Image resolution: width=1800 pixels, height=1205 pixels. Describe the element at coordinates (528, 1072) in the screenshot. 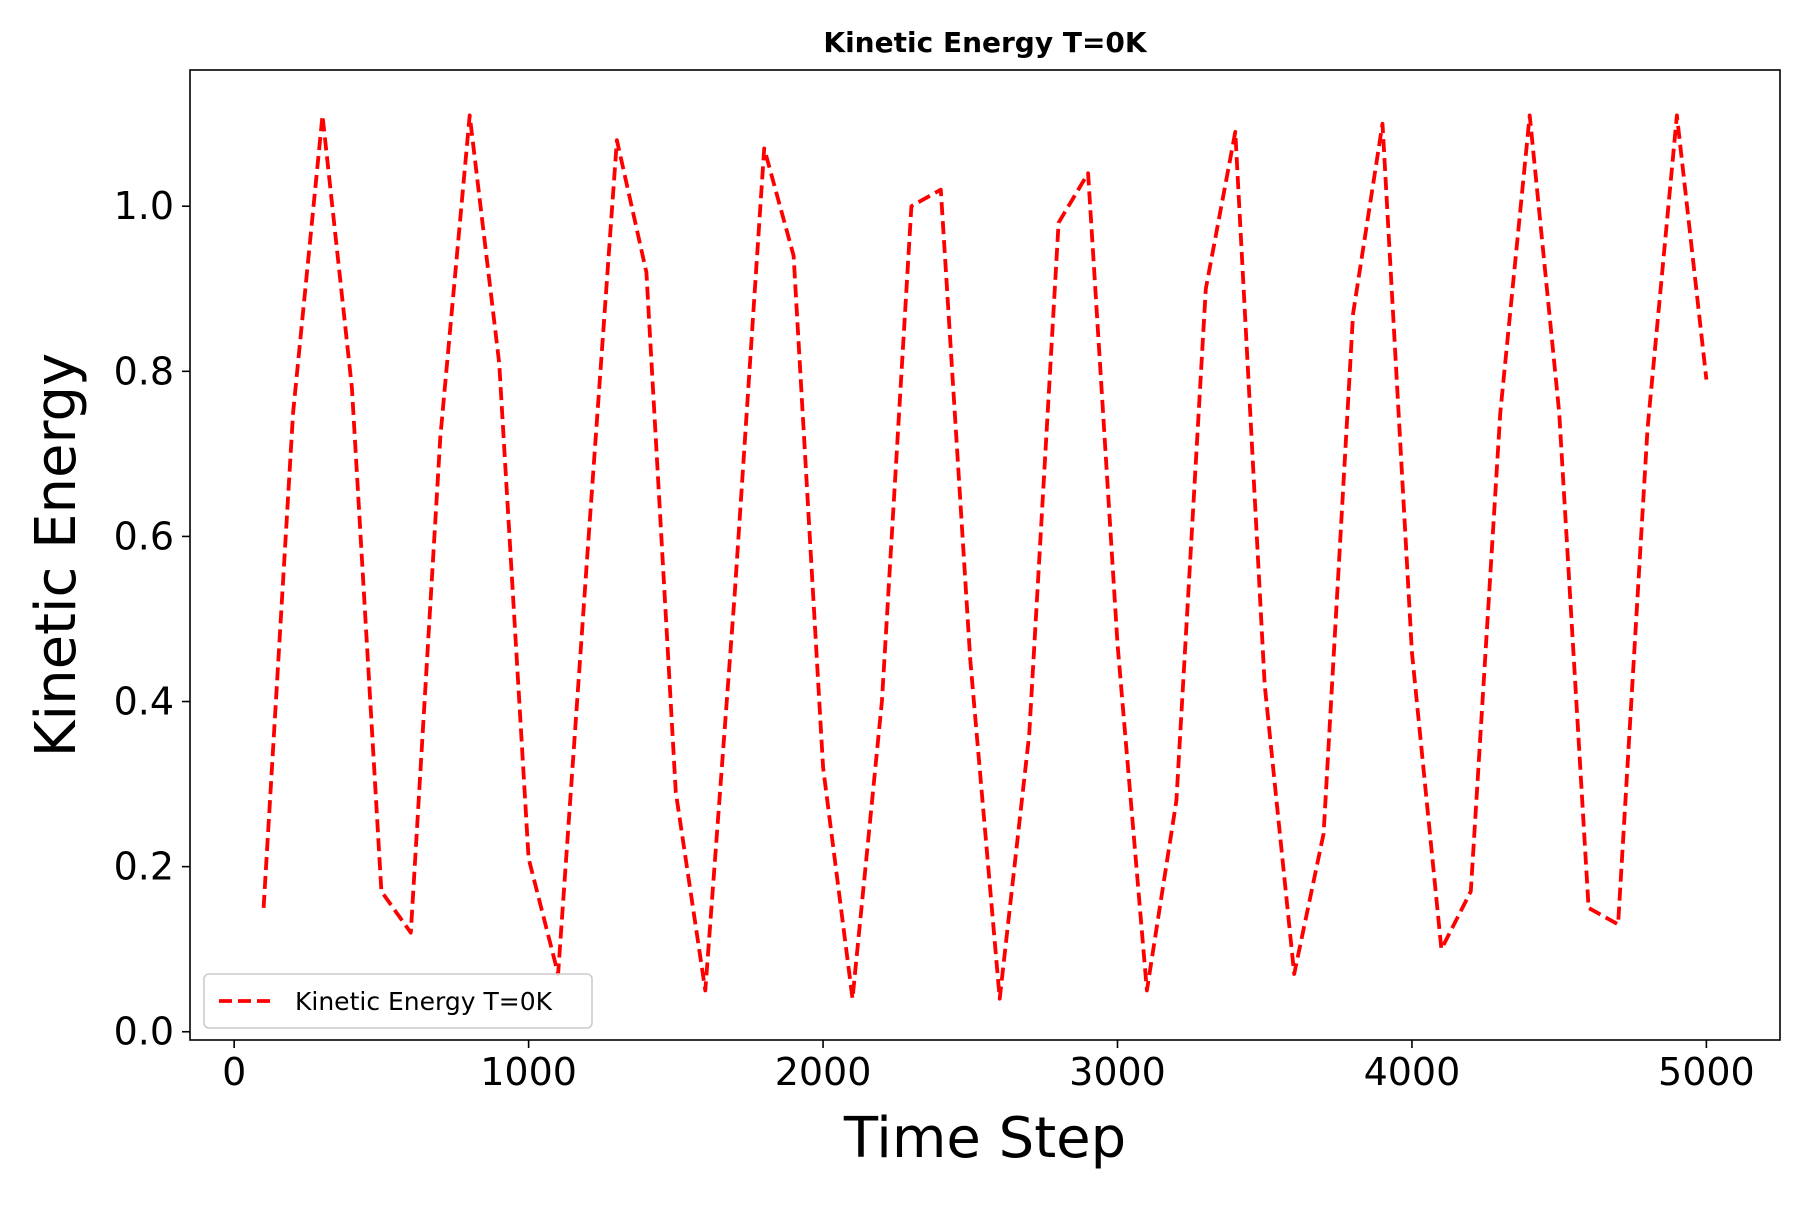

I see `x-tick-label: 1000` at that location.